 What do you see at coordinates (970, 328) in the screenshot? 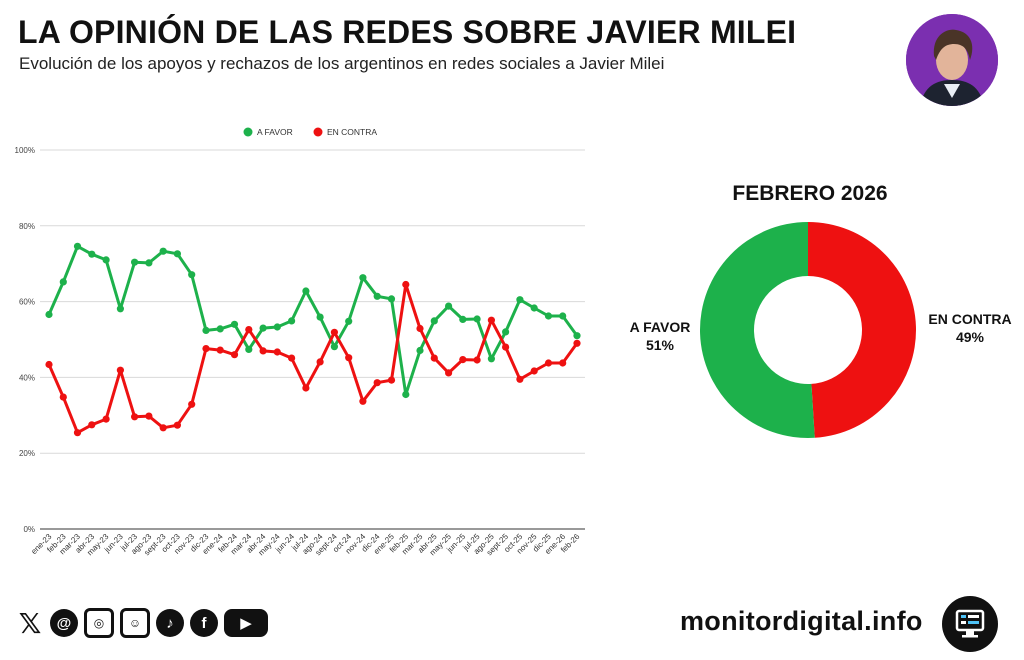
I see `donut-label-contra: EN CONTRA 49%` at bounding box center [970, 328].